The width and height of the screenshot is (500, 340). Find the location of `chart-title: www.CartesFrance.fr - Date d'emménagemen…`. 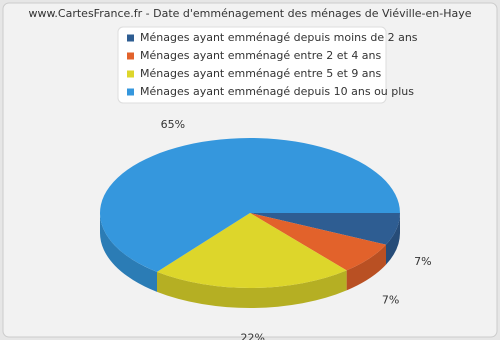

chart-title: www.CartesFrance.fr - Date d'emménagemen… is located at coordinates (249, 13).